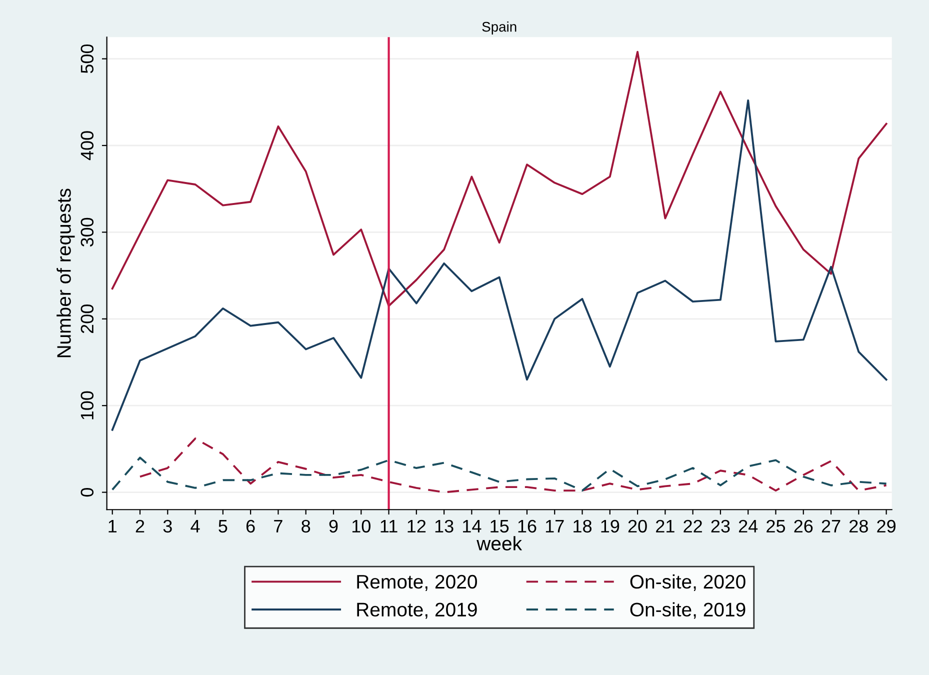 The image size is (929, 675). I want to click on x-tick-label: 10, so click(361, 526).